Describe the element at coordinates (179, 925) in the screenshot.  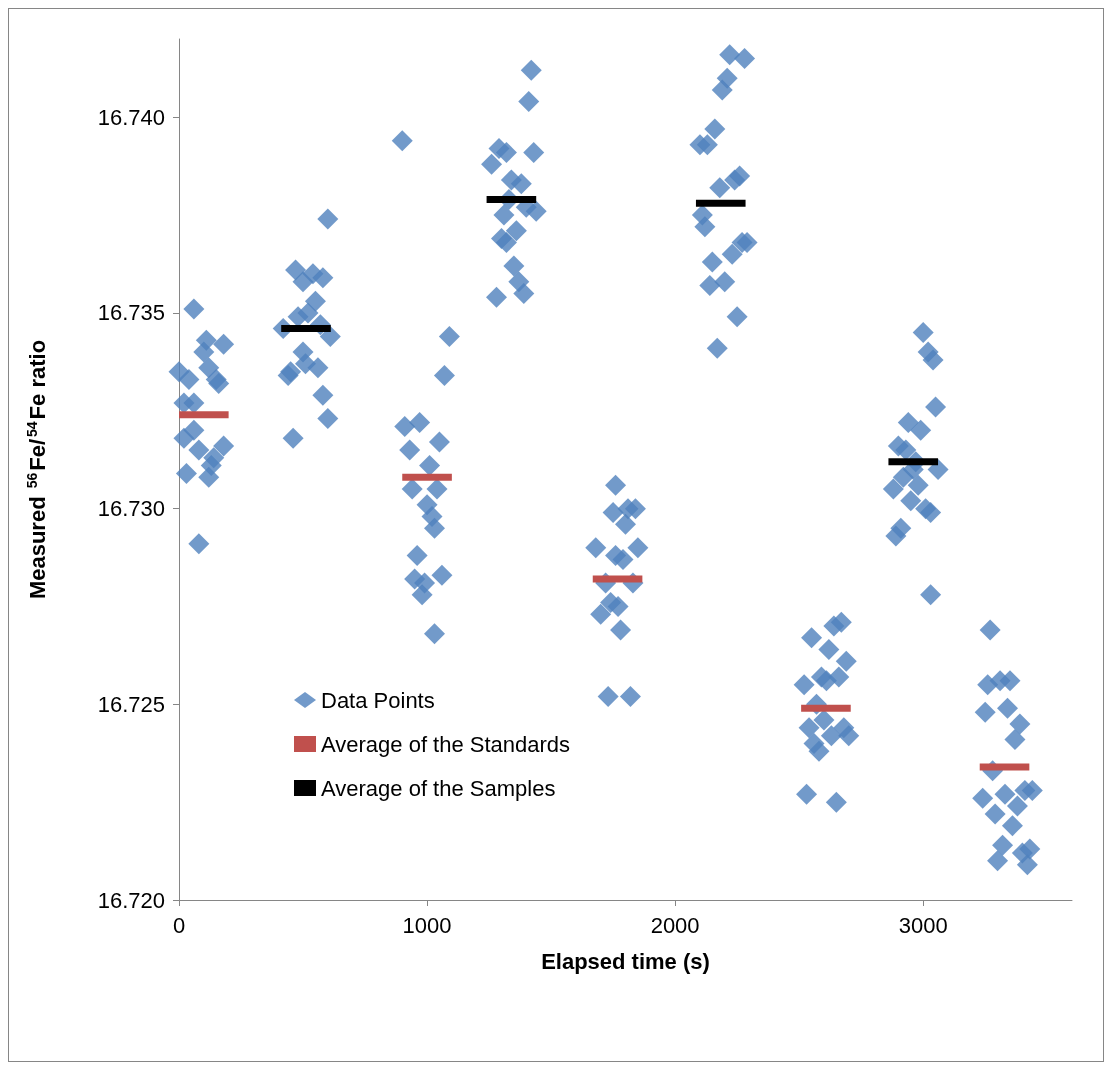
I see `x-tick-label: 0` at that location.